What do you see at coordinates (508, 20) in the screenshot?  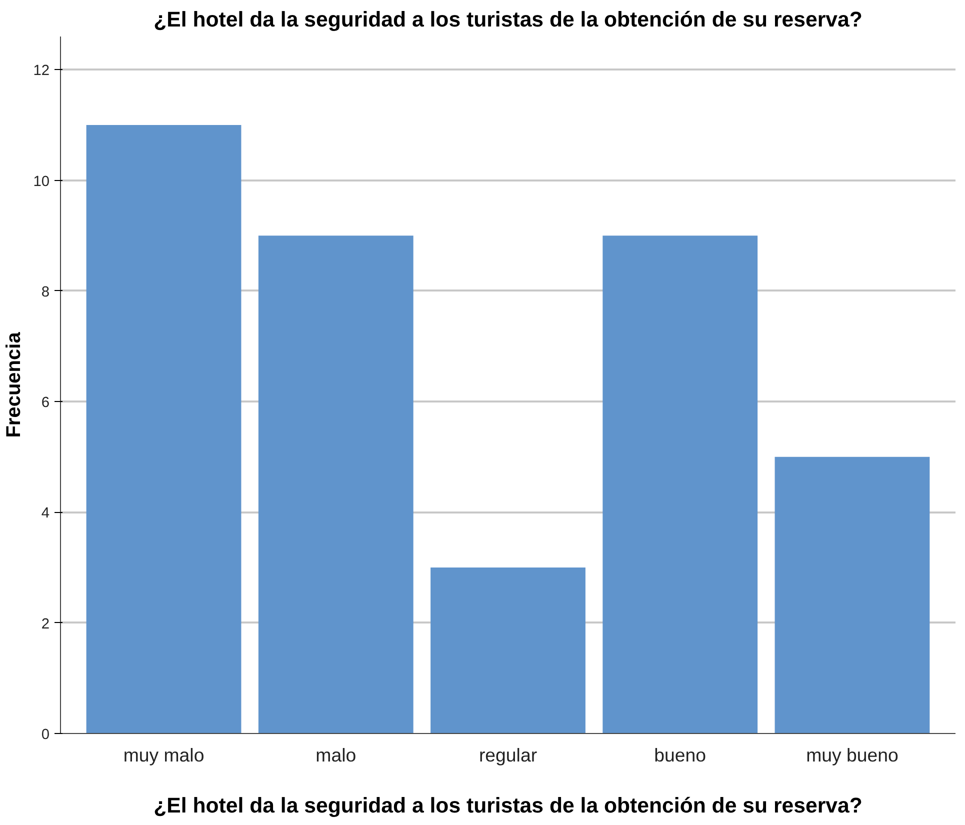 I see `chart-title: ¿El hotel da la seguridad a los turistas de la obtención de su reserva?` at bounding box center [508, 20].